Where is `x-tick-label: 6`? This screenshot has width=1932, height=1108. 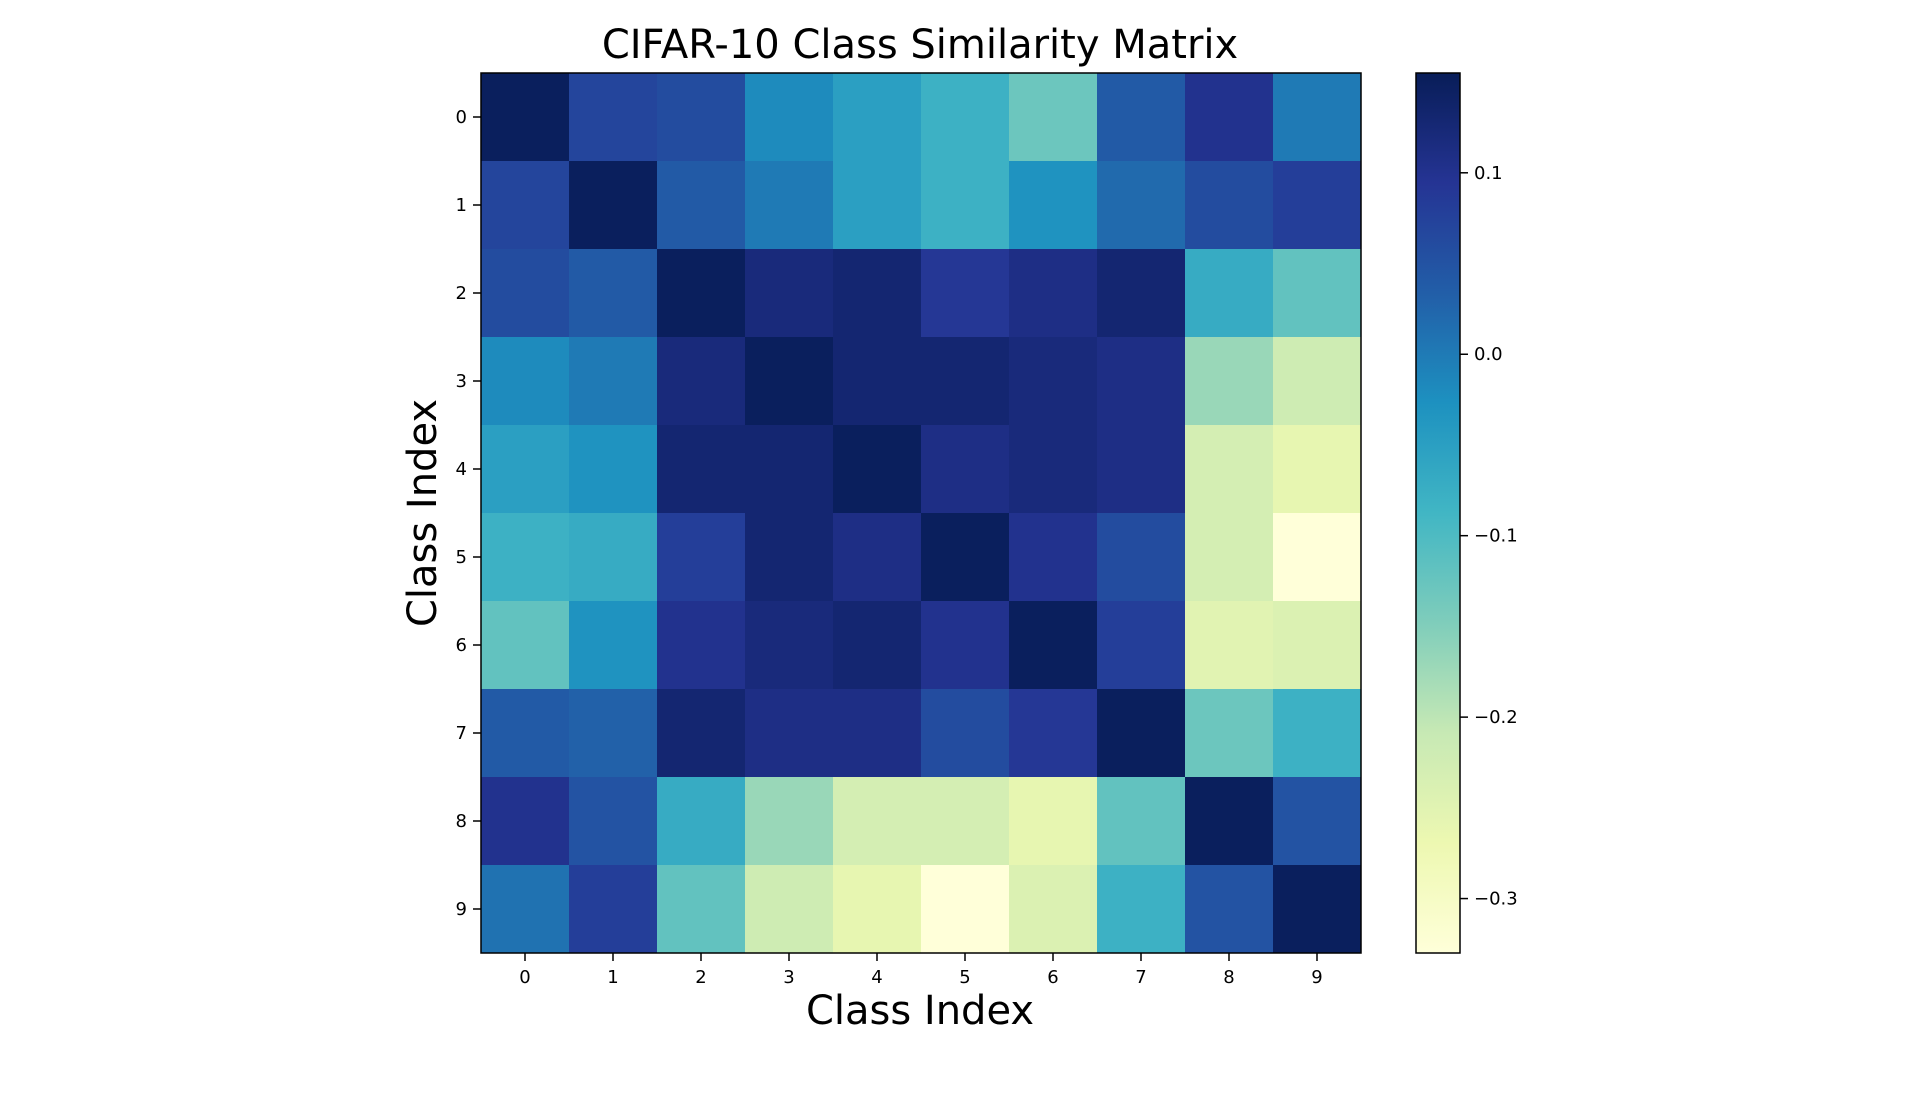 x-tick-label: 6 is located at coordinates (1052, 977).